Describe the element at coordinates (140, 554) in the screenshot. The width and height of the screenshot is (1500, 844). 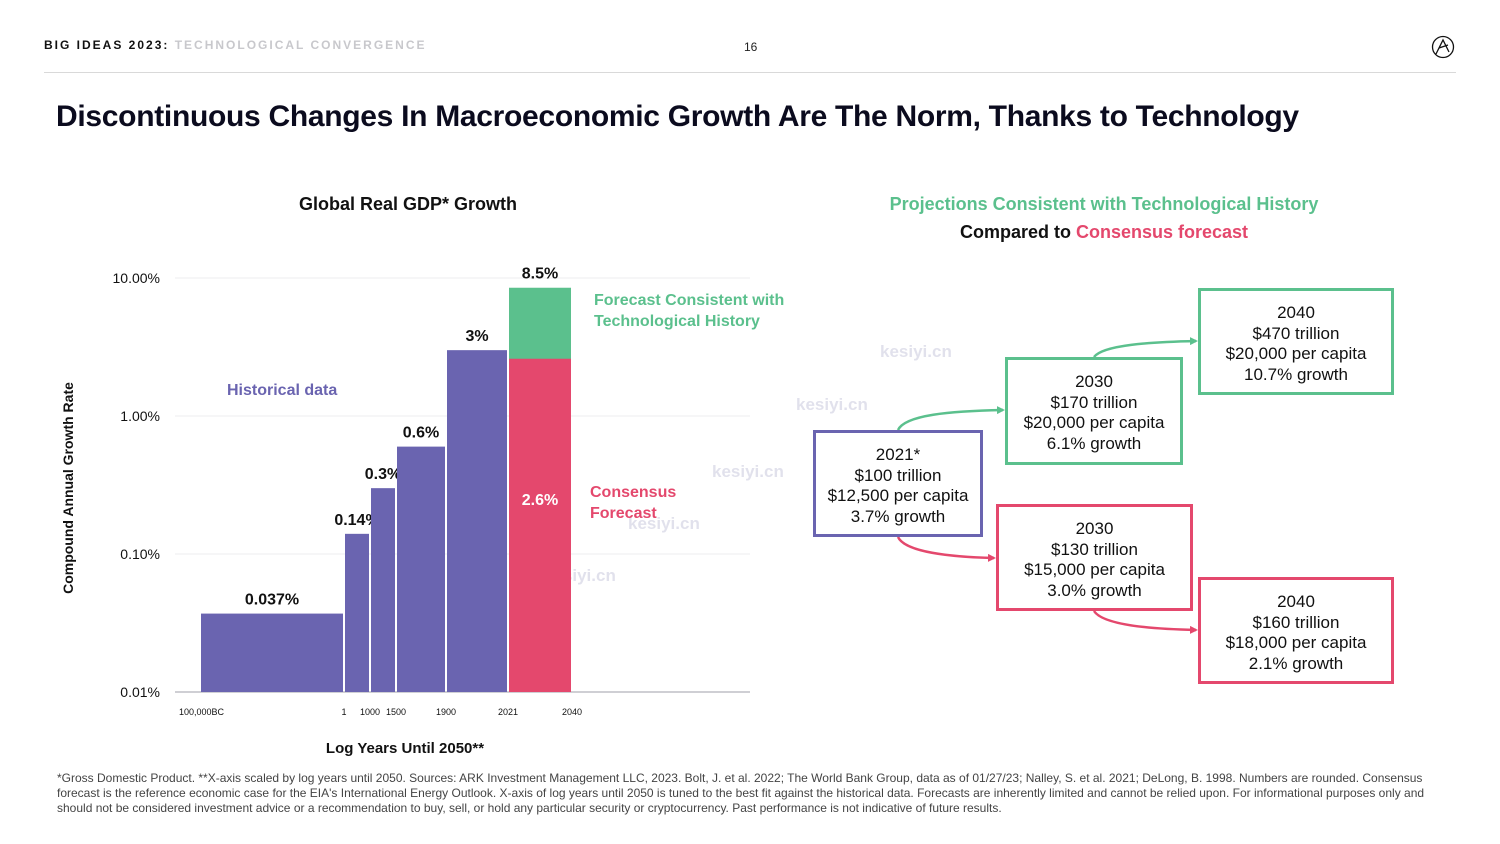
I see `y-tick-label: 0.10%` at that location.